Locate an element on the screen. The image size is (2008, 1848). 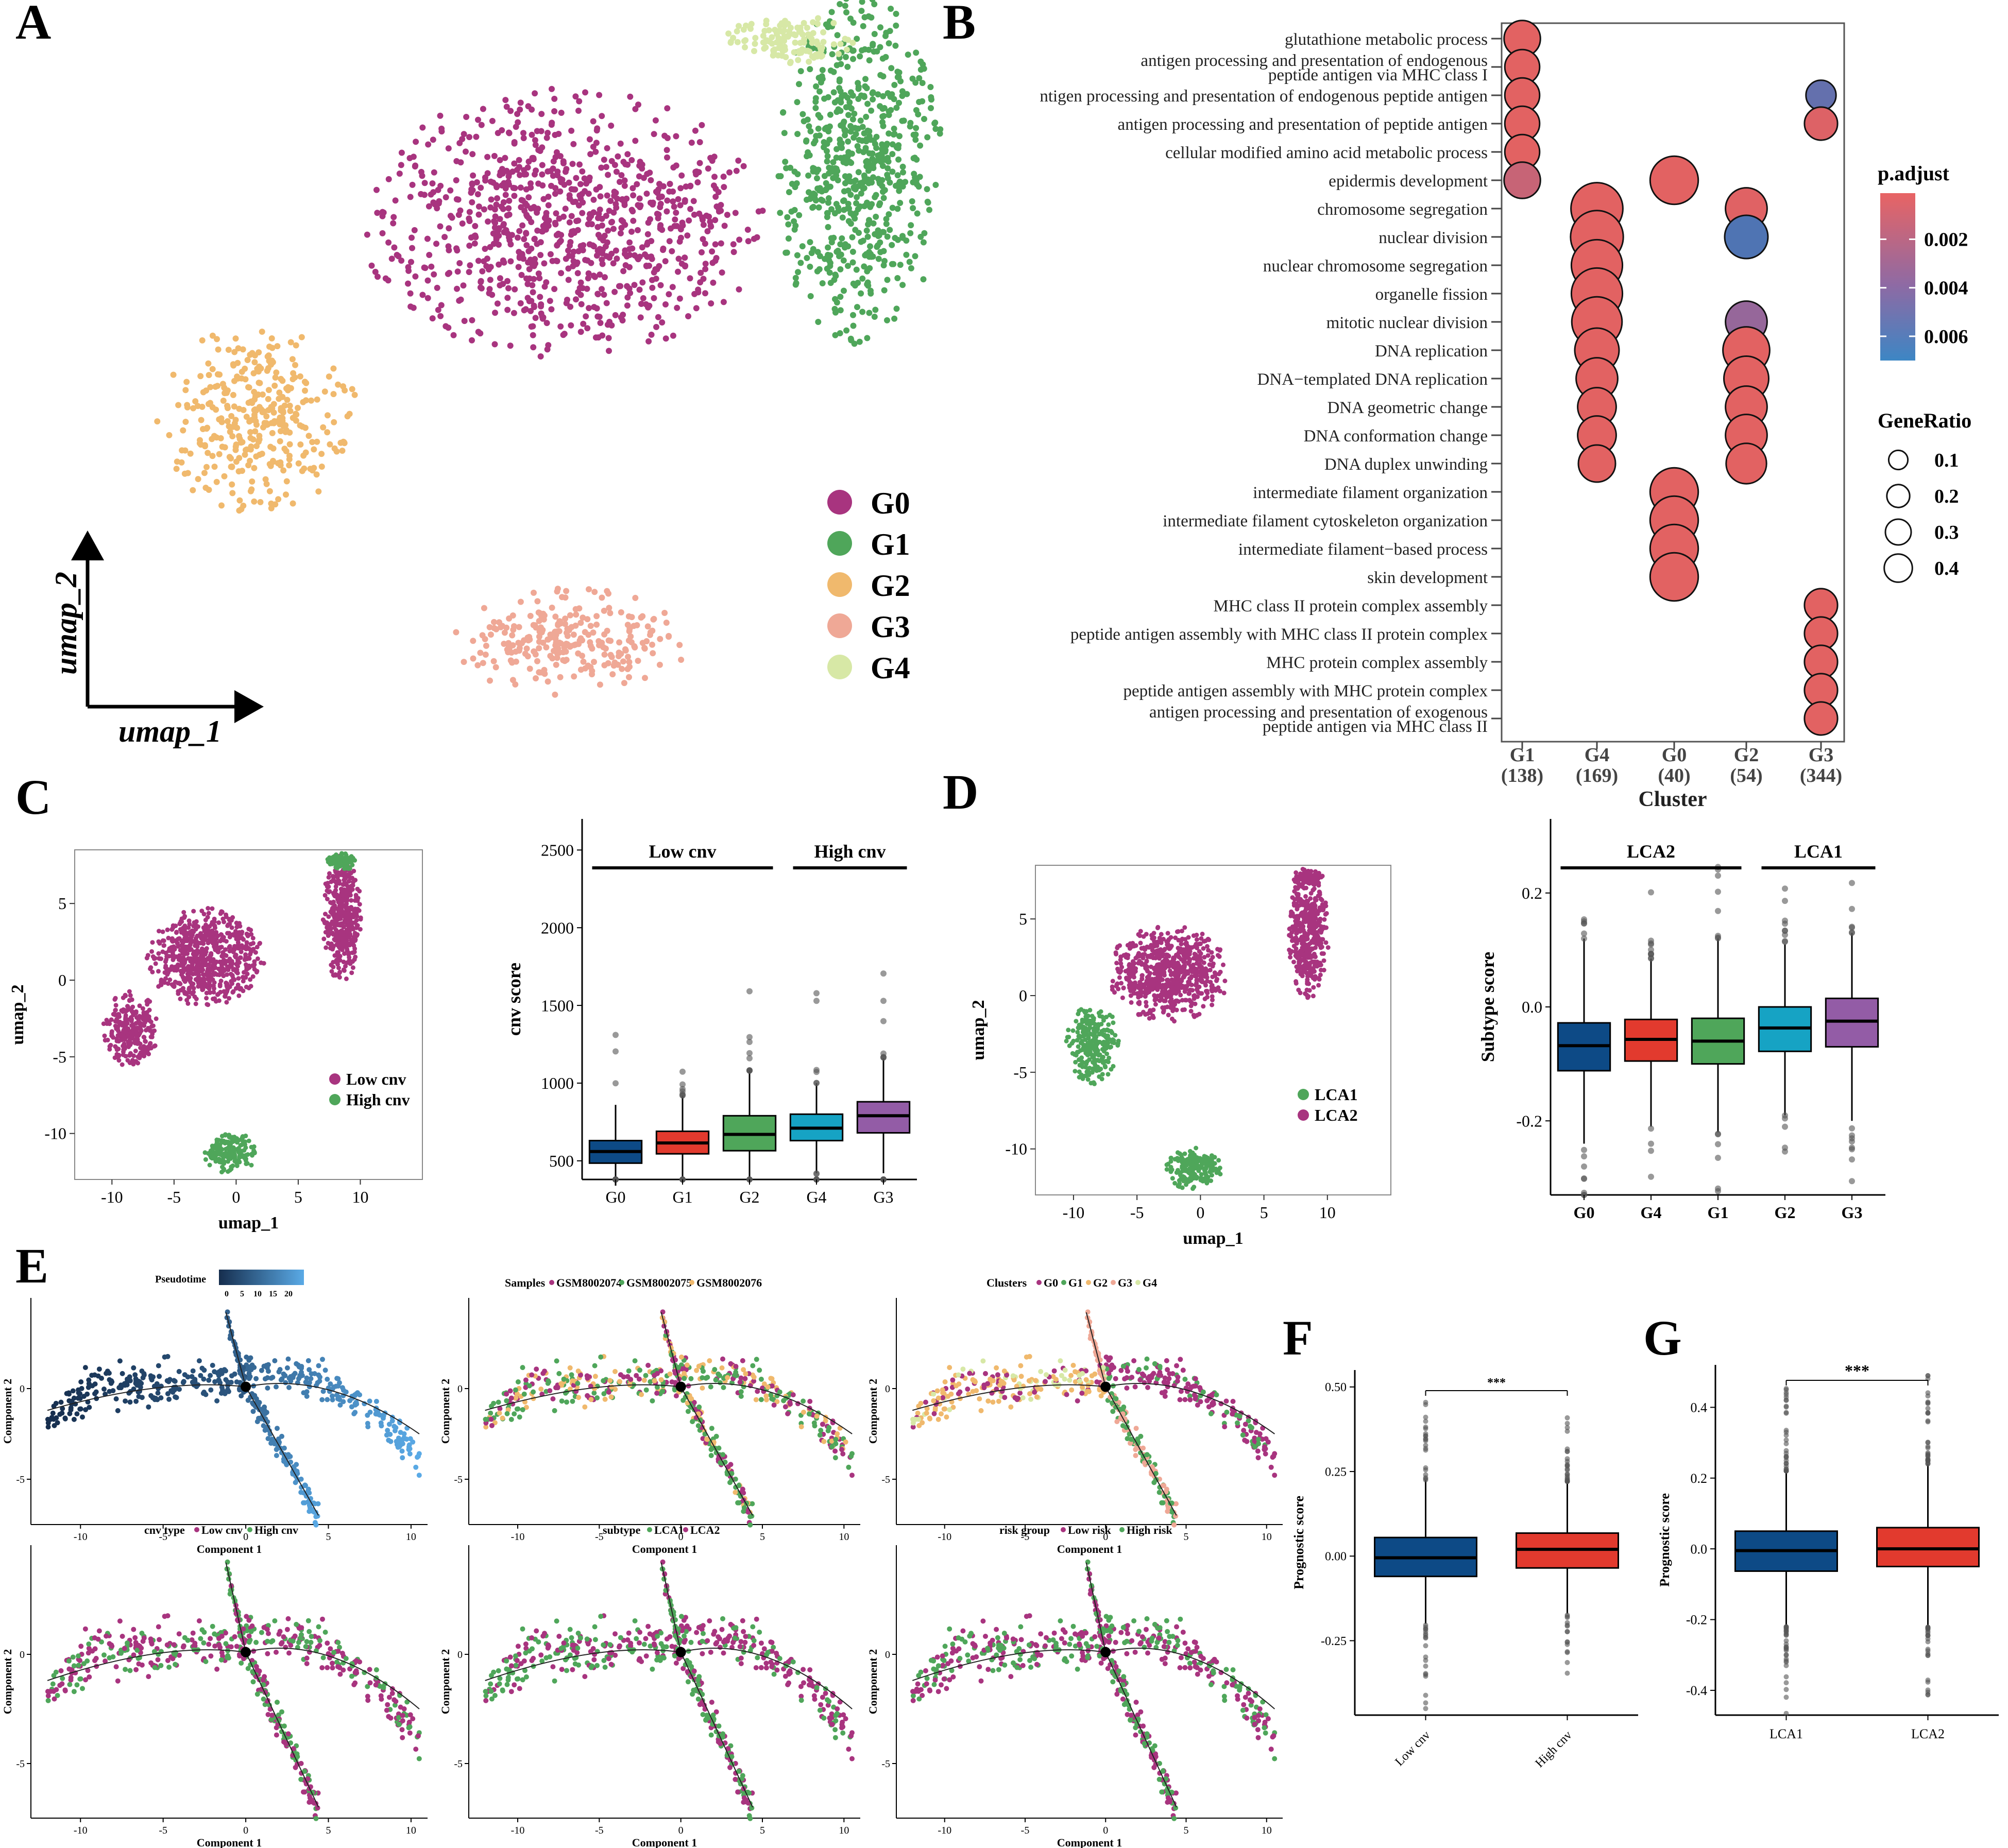
legend-dot-g0 is located at coordinates (839, 502).